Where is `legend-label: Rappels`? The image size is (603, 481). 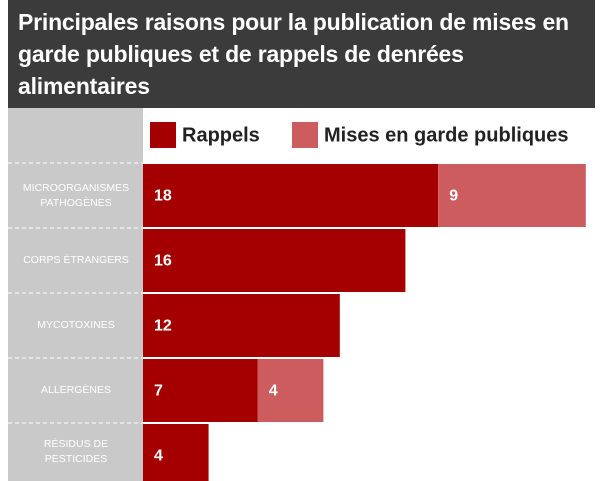
legend-label: Rappels is located at coordinates (221, 135).